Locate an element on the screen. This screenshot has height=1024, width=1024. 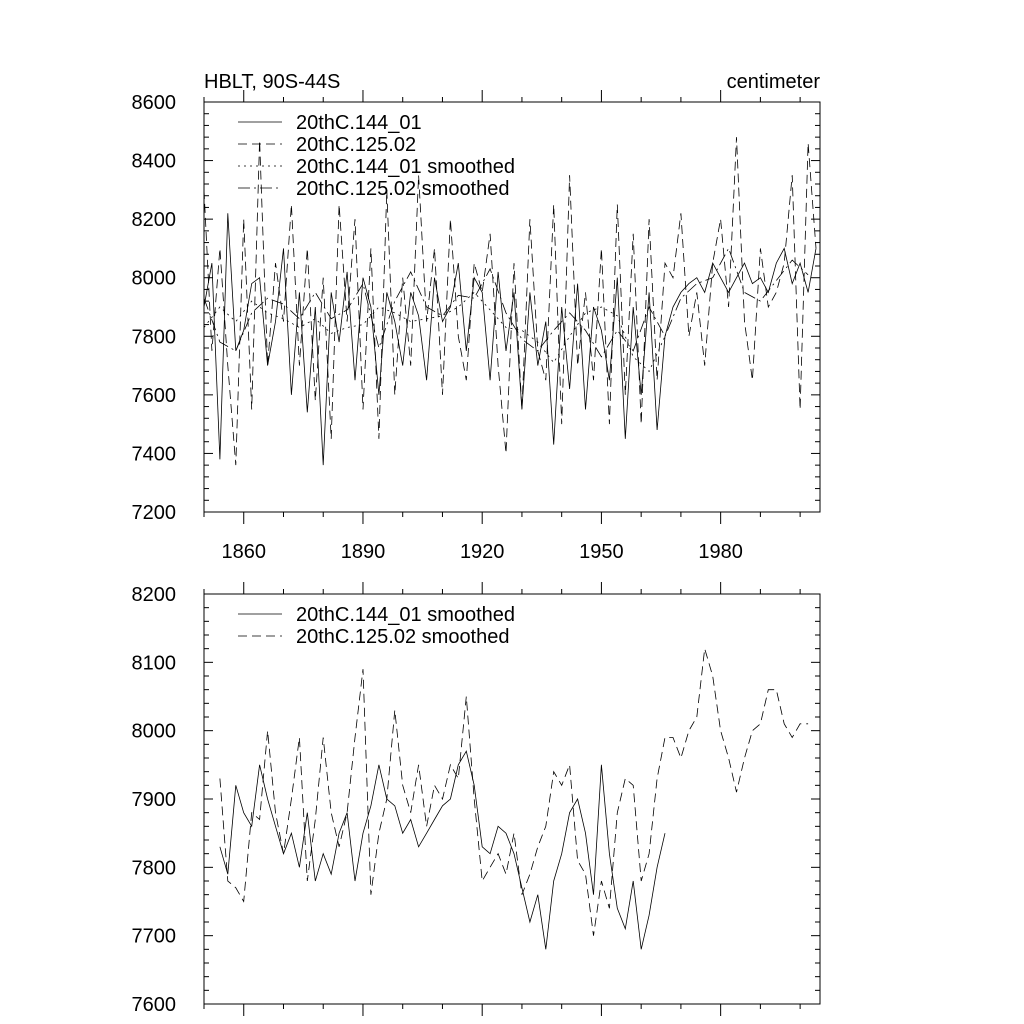
x-tick-label: 1950 is located at coordinates (601, 552).